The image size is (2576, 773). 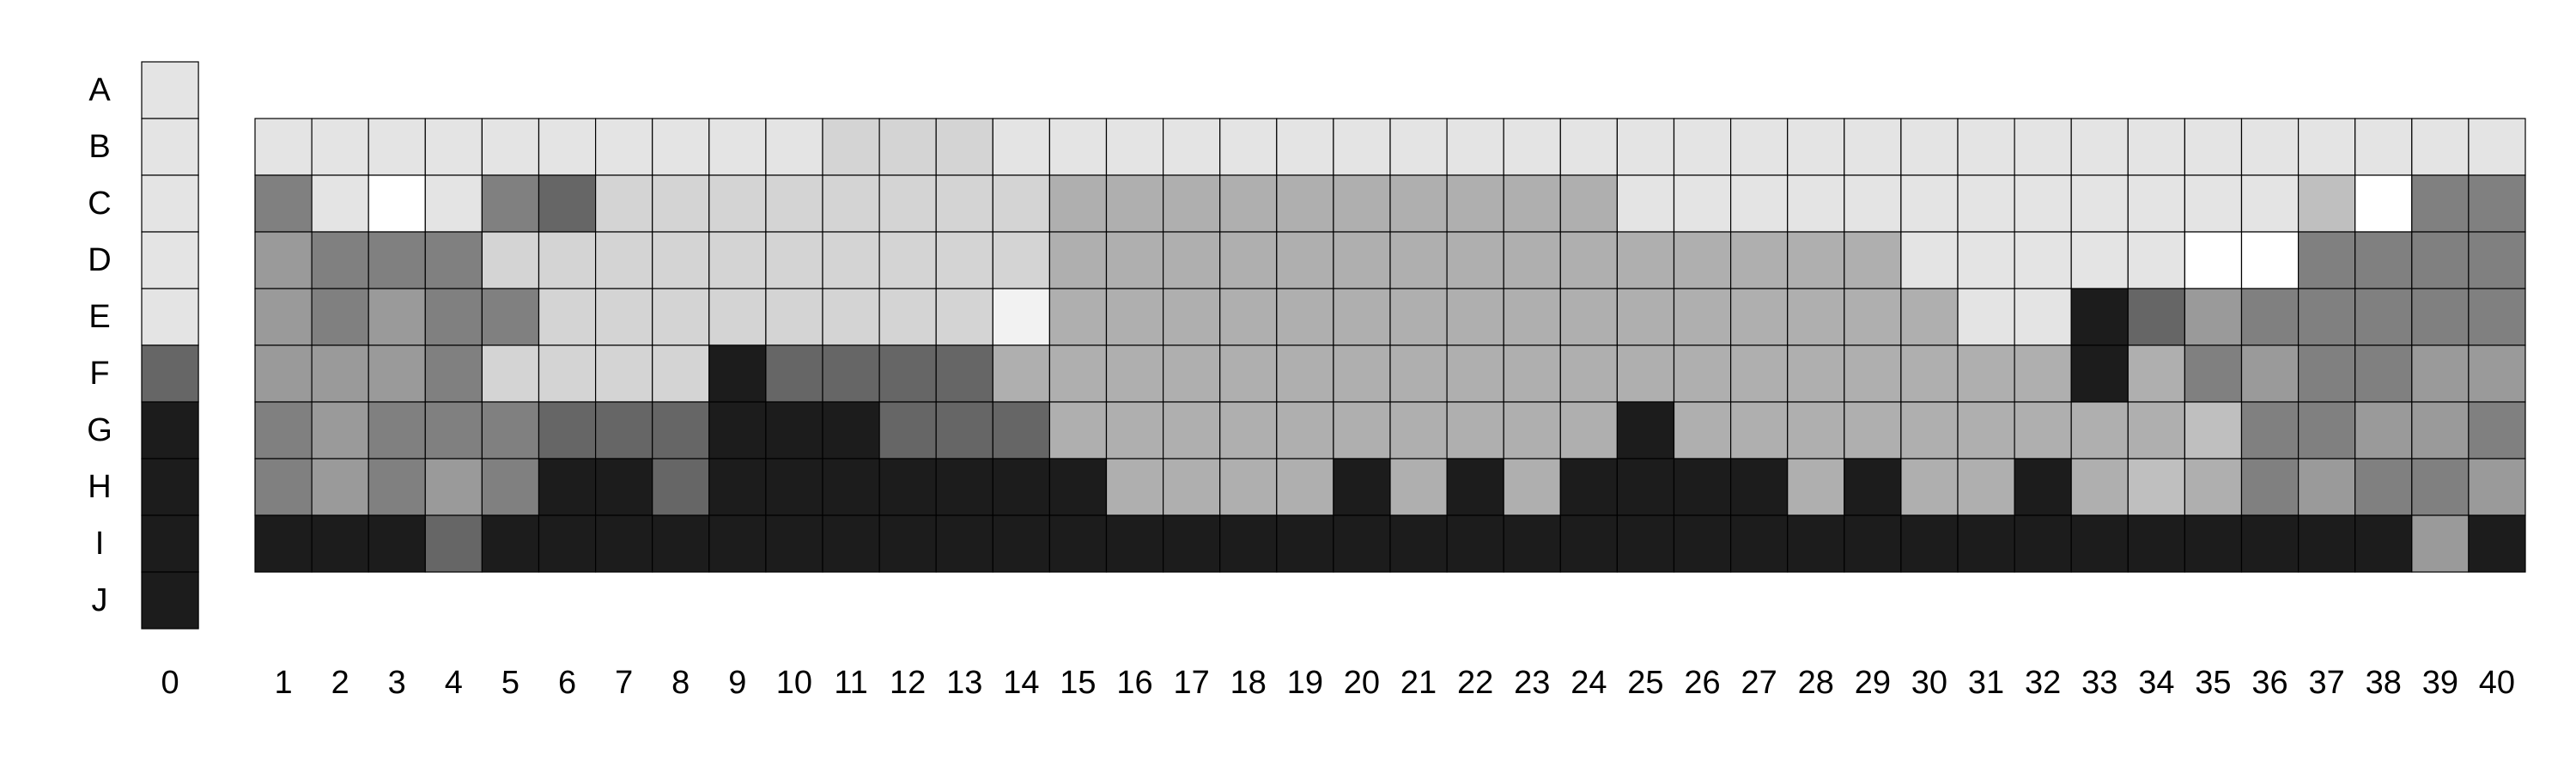 I want to click on column-label: 38, so click(x=2384, y=683).